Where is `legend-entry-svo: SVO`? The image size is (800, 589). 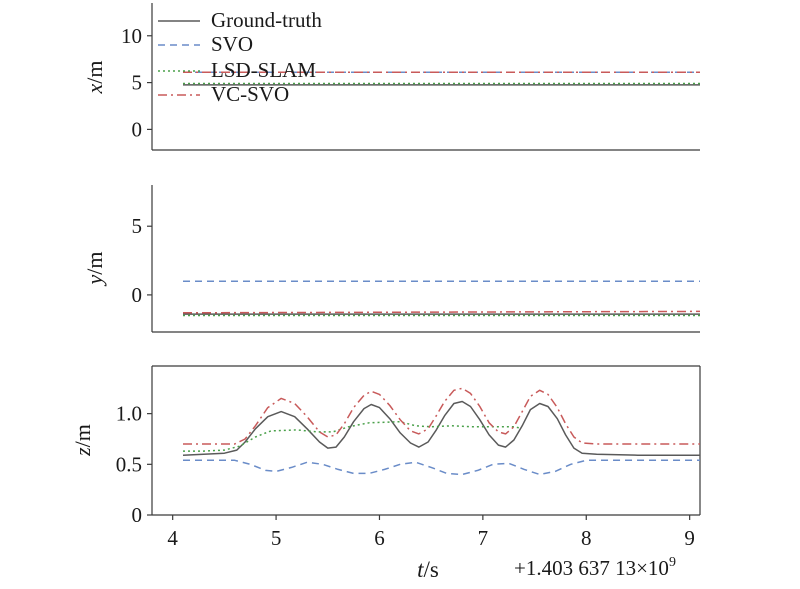
legend-entry-svo: SVO is located at coordinates (205, 44).